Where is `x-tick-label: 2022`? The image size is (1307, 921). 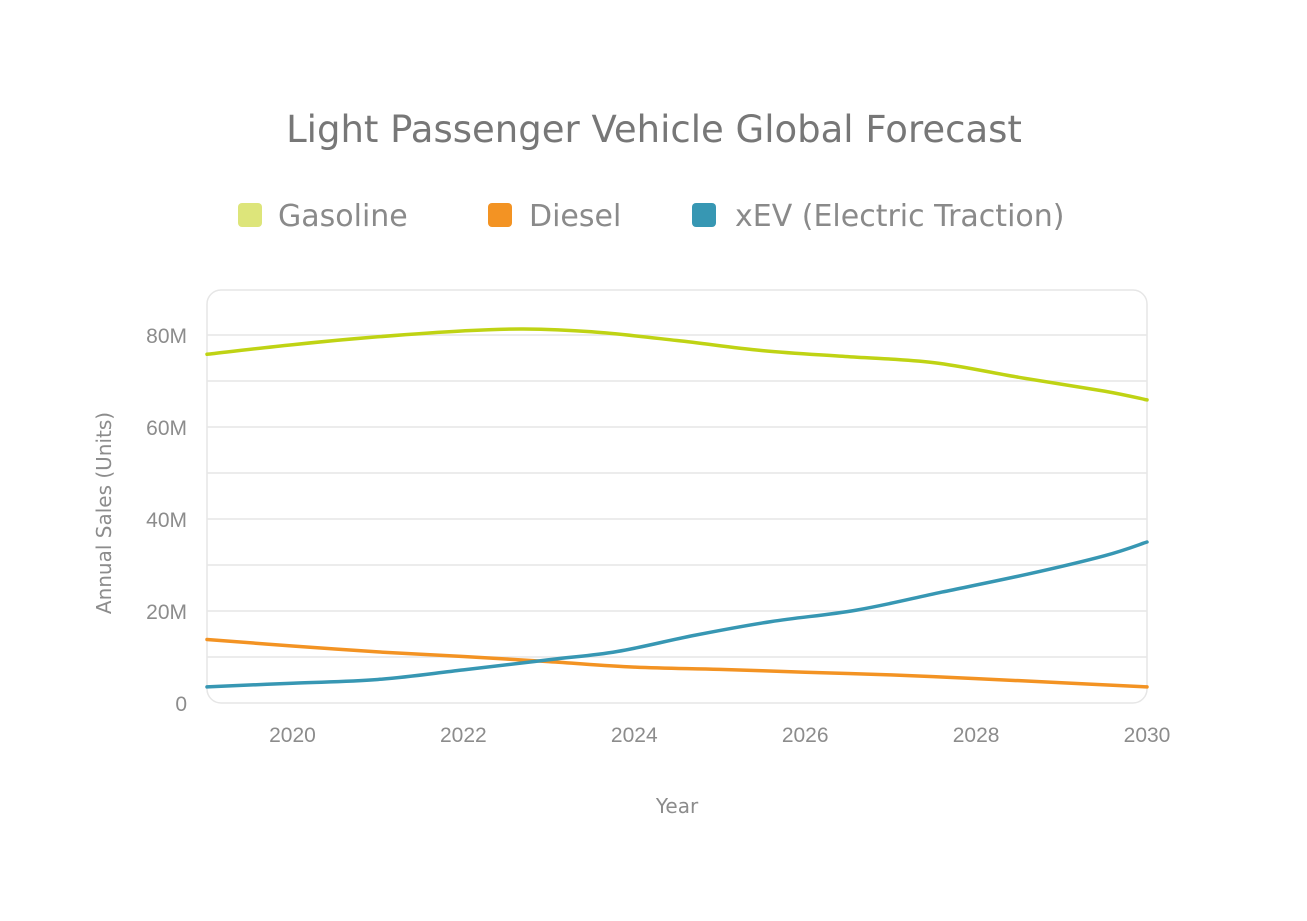 x-tick-label: 2022 is located at coordinates (463, 735).